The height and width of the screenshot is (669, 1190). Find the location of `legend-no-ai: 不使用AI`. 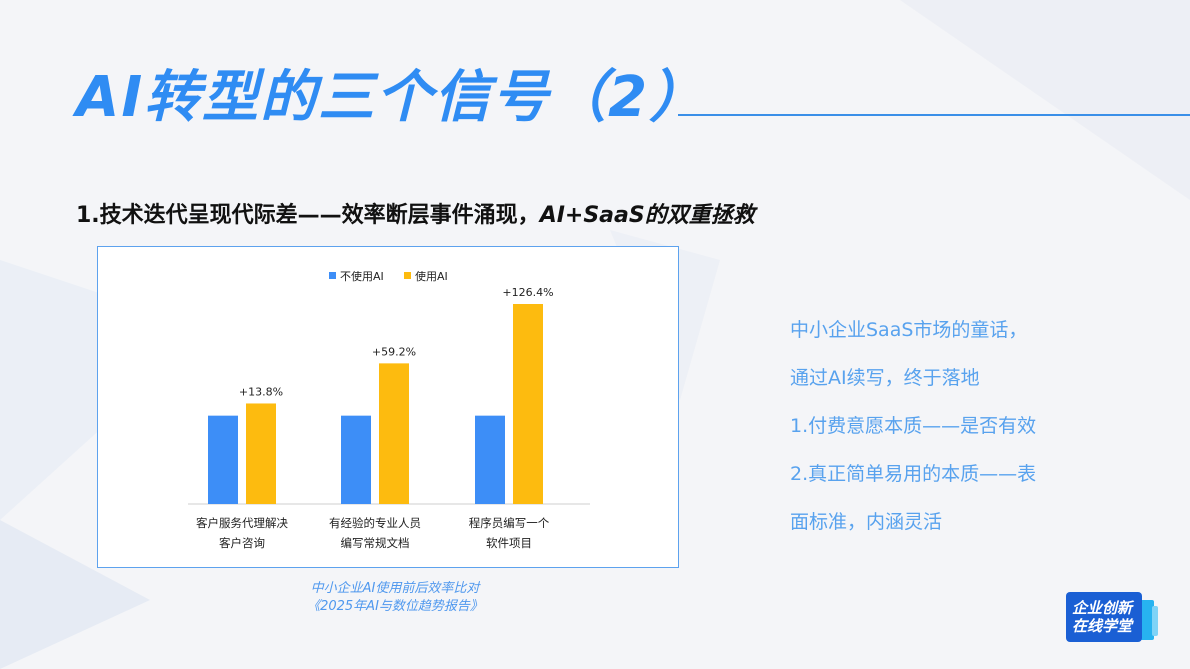

legend-no-ai: 不使用AI is located at coordinates (356, 276).